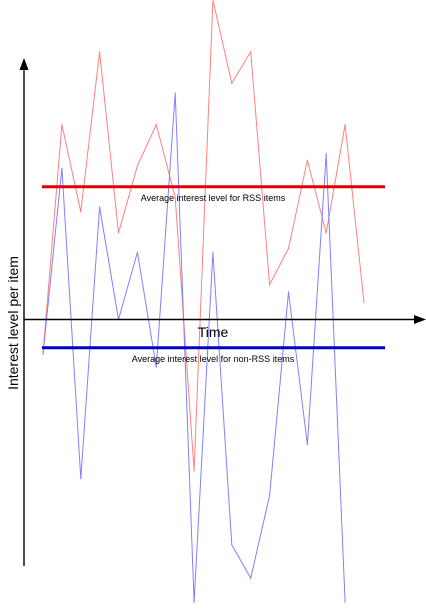 The image size is (426, 614). What do you see at coordinates (420, 319) in the screenshot?
I see `x-axis-arrowhead` at bounding box center [420, 319].